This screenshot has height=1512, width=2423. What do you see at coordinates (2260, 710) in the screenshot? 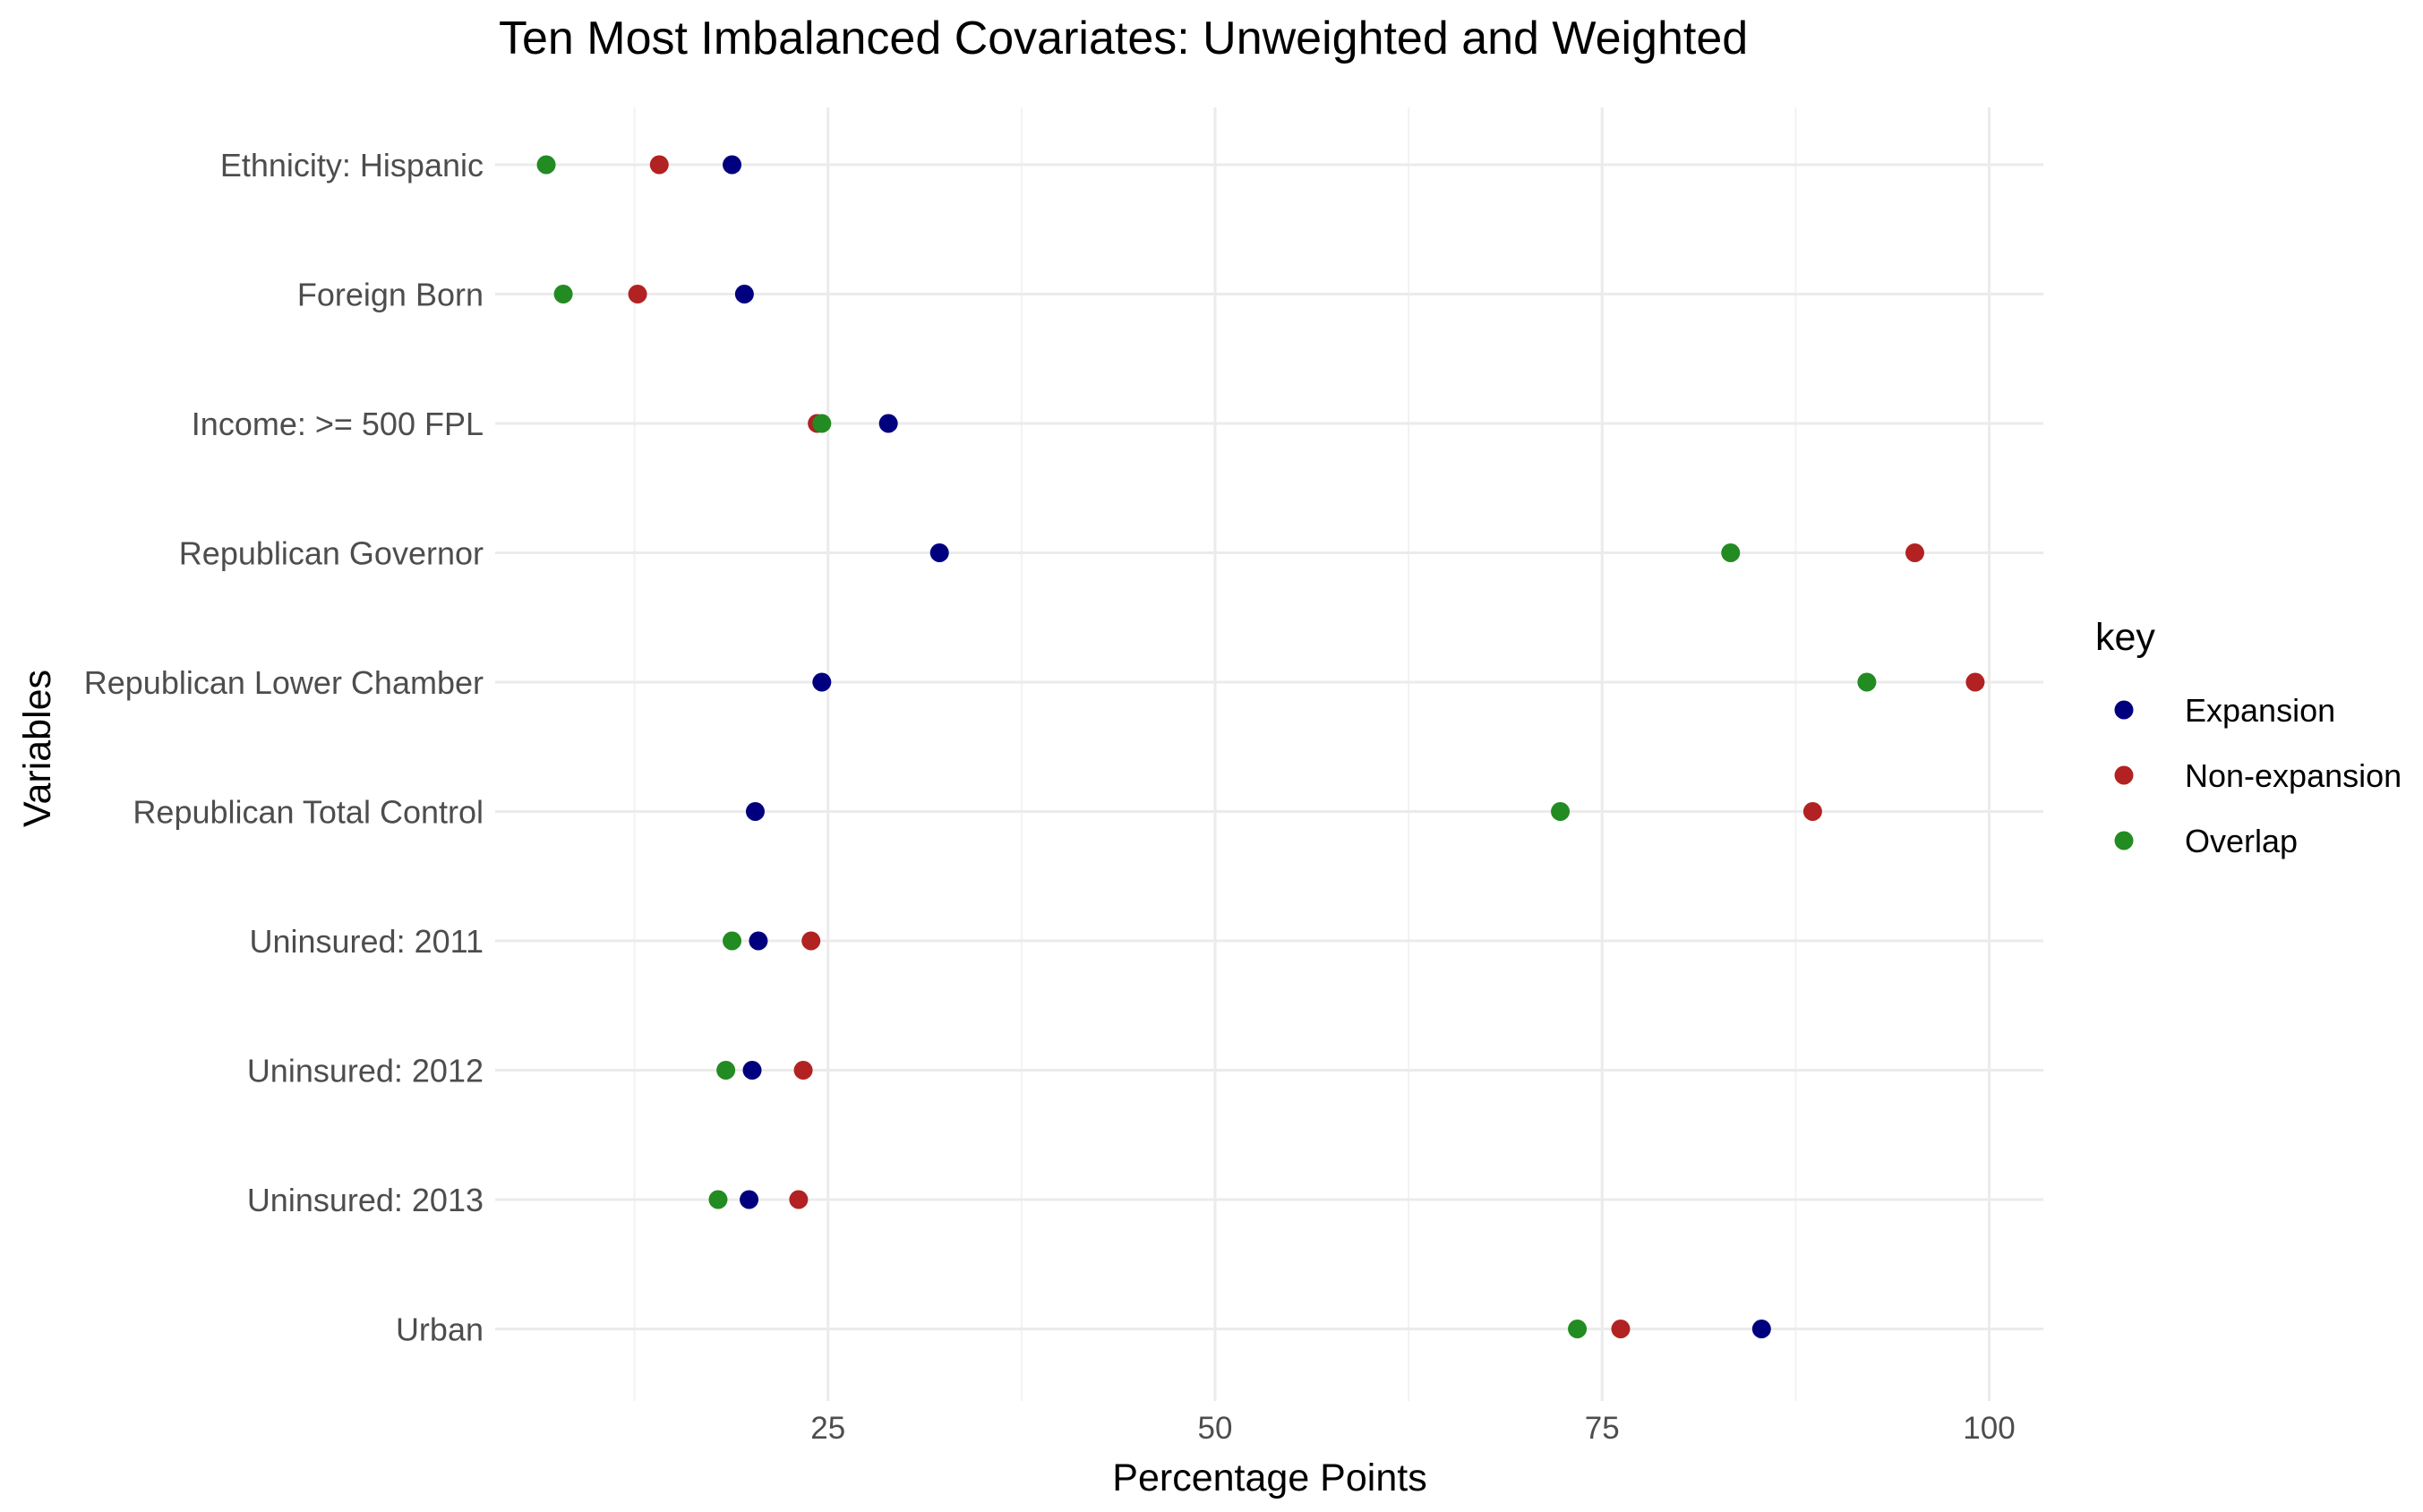
I see `legend-label: Expansion` at bounding box center [2260, 710].